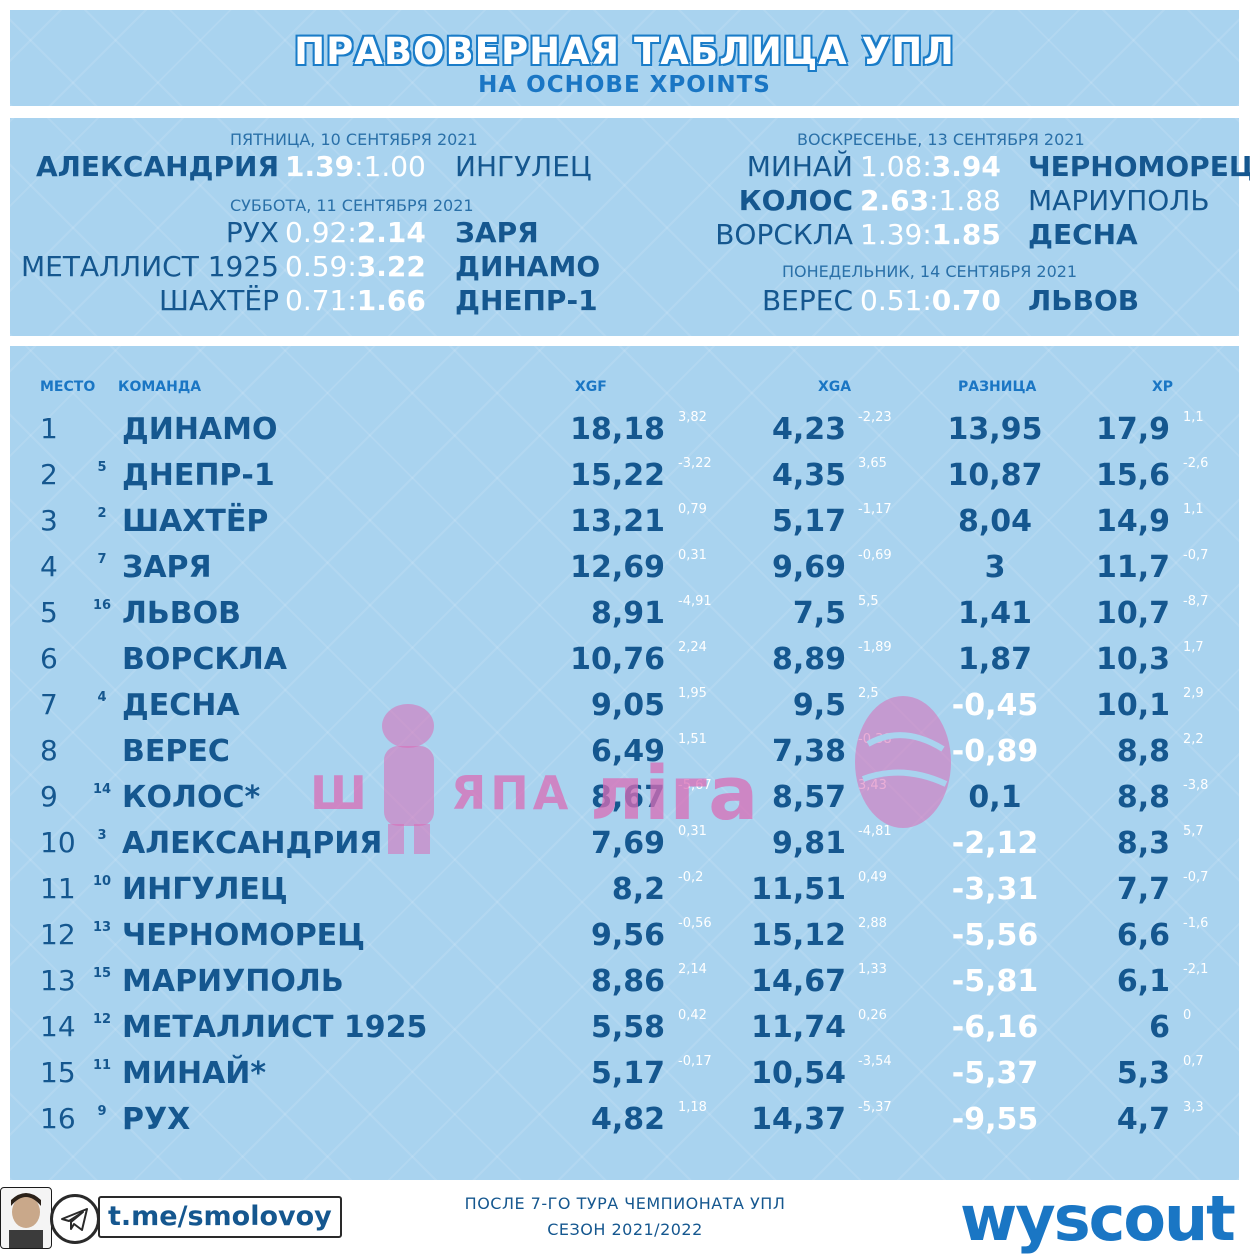 This screenshot has height=1255, width=1250. I want to click on away-team: МАРИУПОЛЬ, so click(1119, 200).